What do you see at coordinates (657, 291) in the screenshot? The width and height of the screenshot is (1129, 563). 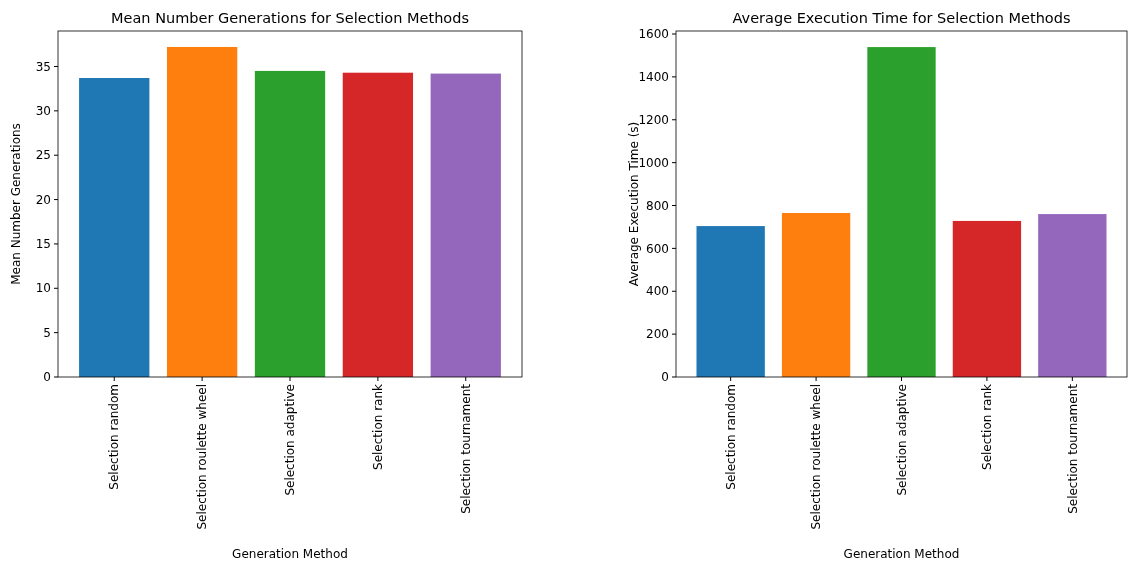 I see `y-tick-label: 400` at bounding box center [657, 291].